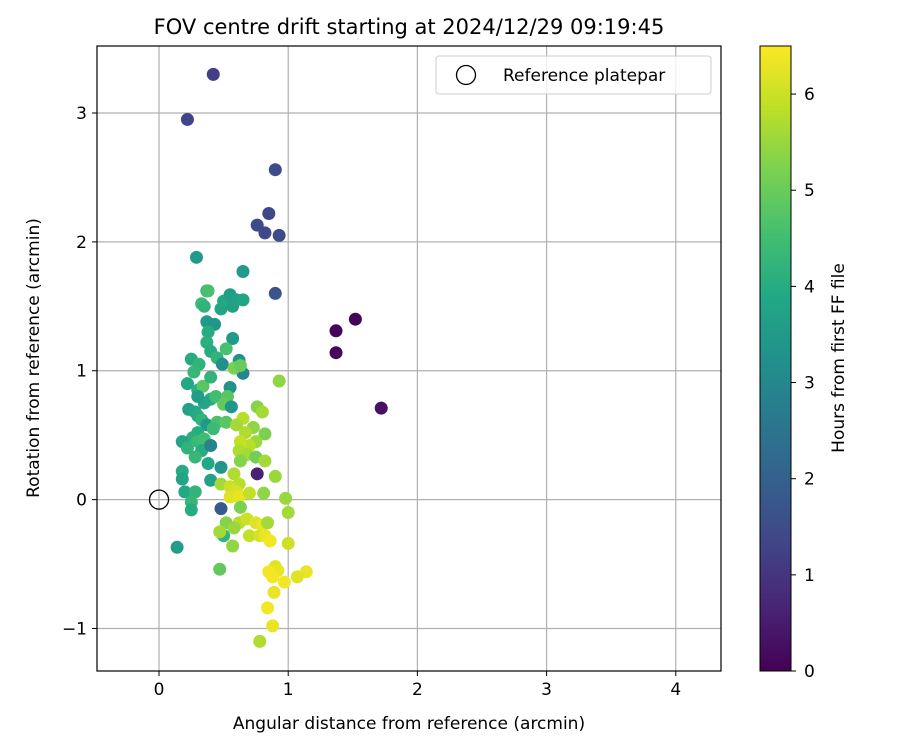 The height and width of the screenshot is (750, 900). I want to click on x-tick-label: 0, so click(159, 690).